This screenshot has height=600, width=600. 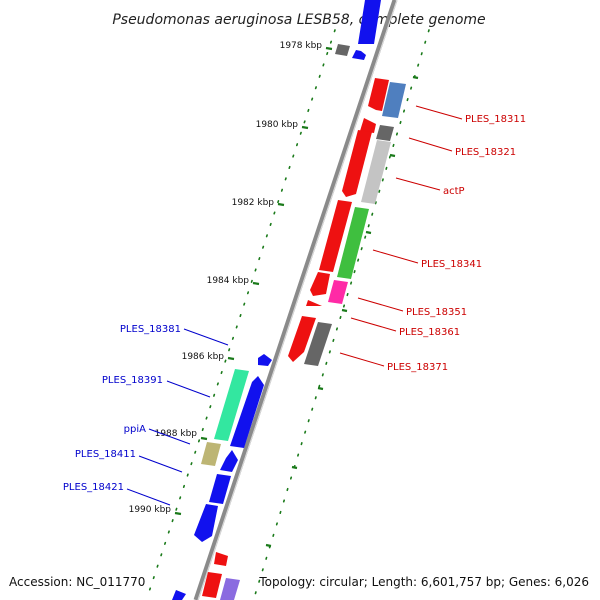 What do you see at coordinates (150, 329) in the screenshot?
I see `gene-label: PLES_18381` at bounding box center [150, 329].